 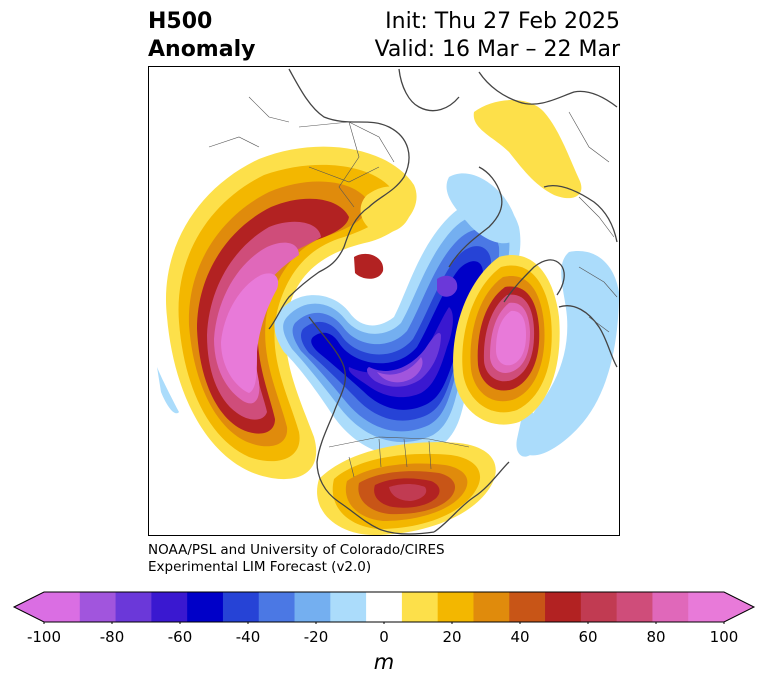 What do you see at coordinates (520, 637) in the screenshot?
I see `colorbar-tick-label: 40` at bounding box center [520, 637].